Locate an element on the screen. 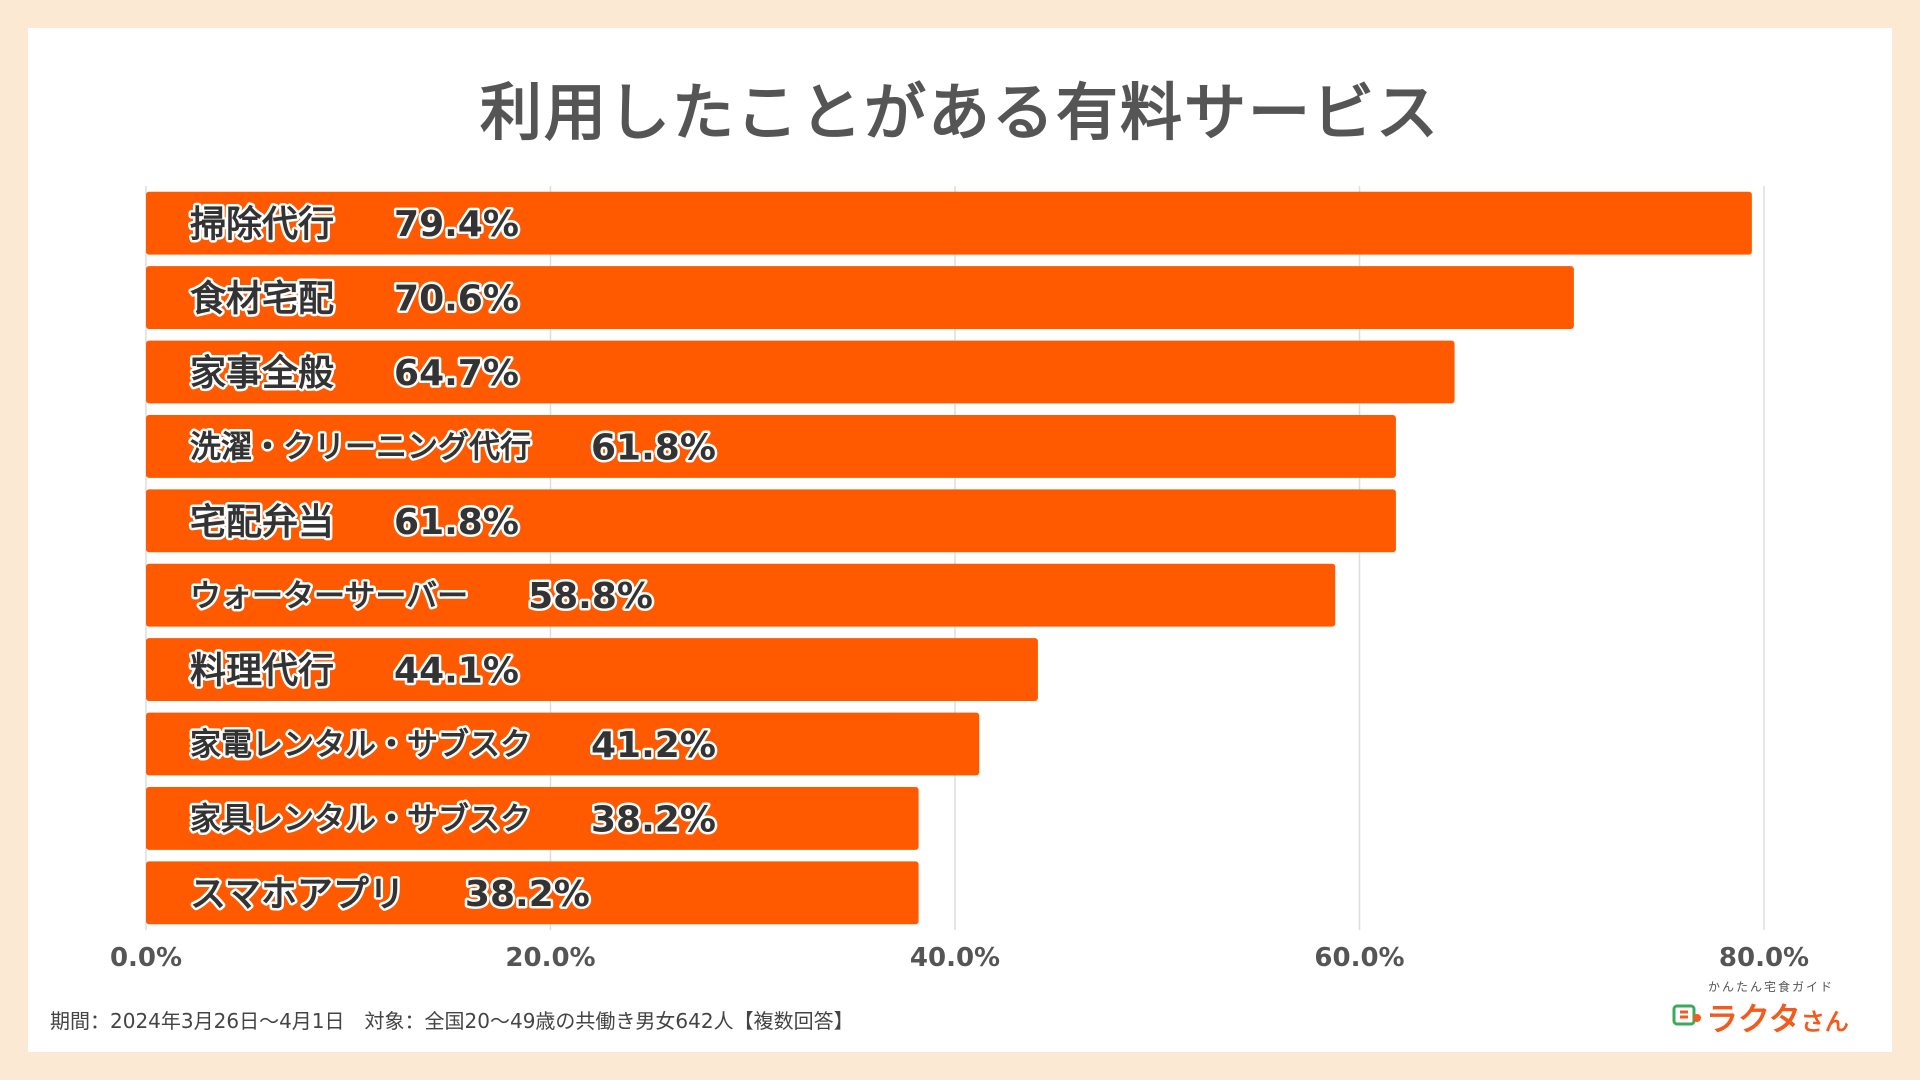  bar-category-label: 料理代行 is located at coordinates (262, 671).